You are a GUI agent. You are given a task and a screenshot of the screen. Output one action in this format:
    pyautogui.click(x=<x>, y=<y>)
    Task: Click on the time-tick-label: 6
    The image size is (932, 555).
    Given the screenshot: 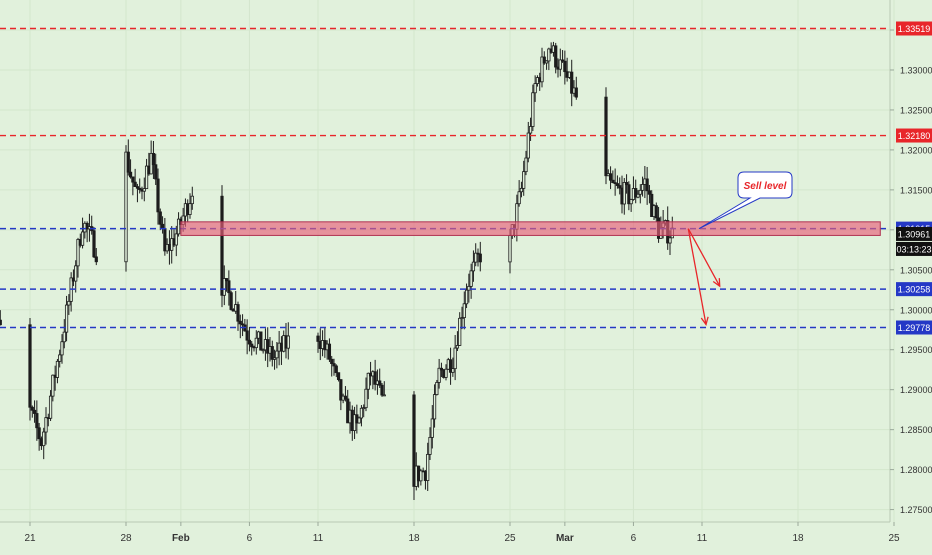 What is the action you would take?
    pyautogui.click(x=634, y=538)
    